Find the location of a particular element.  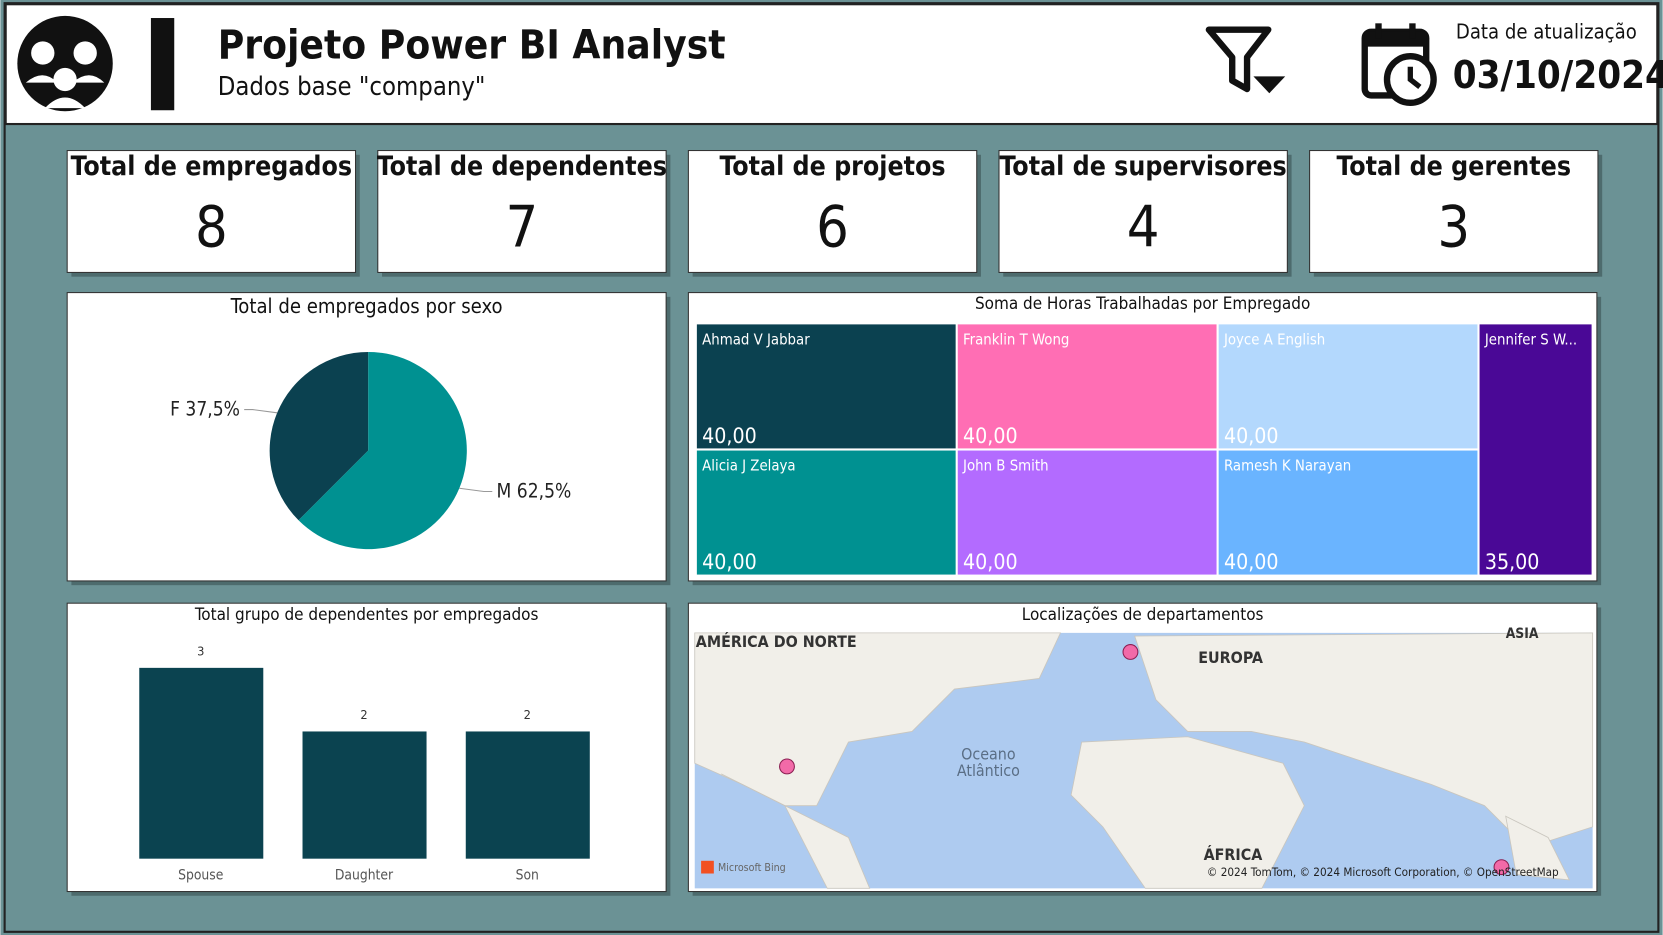

kpi-value: 7 is located at coordinates (522, 228).